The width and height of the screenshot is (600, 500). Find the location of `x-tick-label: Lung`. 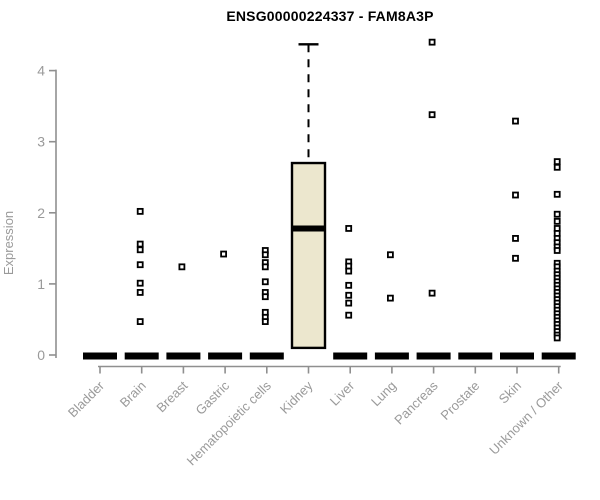

x-tick-label: Lung is located at coordinates (383, 393).